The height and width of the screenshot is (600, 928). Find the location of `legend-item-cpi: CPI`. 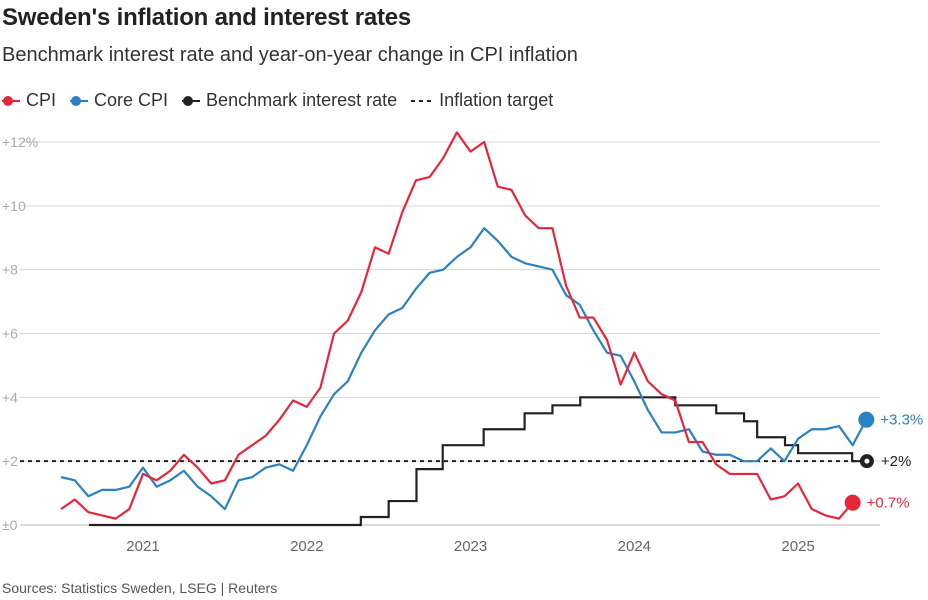

legend-item-cpi: CPI is located at coordinates (29, 100).